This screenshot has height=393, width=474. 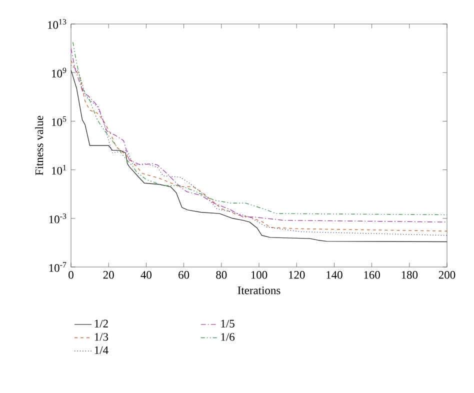 What do you see at coordinates (259, 275) in the screenshot?
I see `x-tick-label: 100` at bounding box center [259, 275].